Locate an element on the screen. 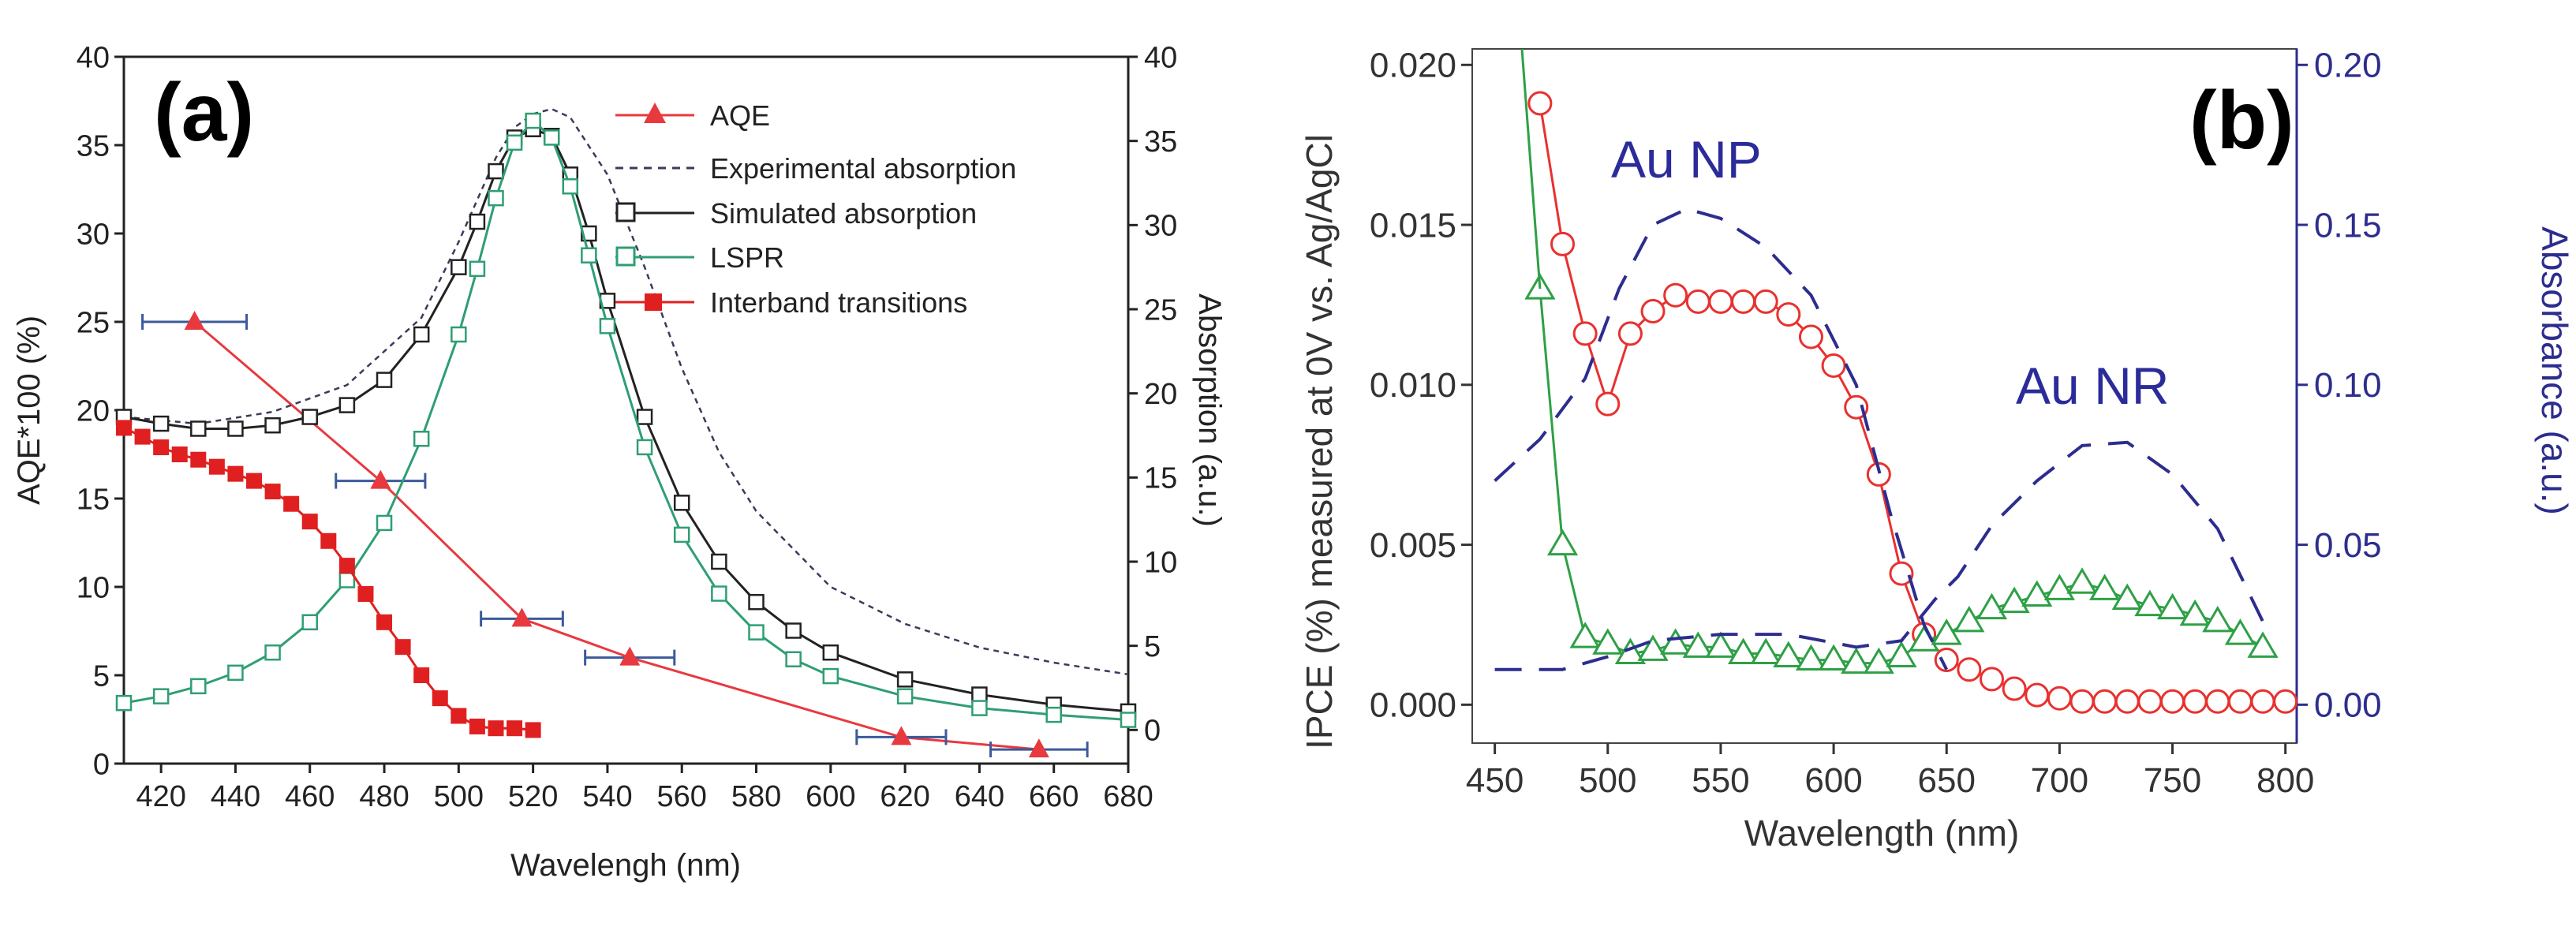  legend-marker-aqe is located at coordinates (655, 113).